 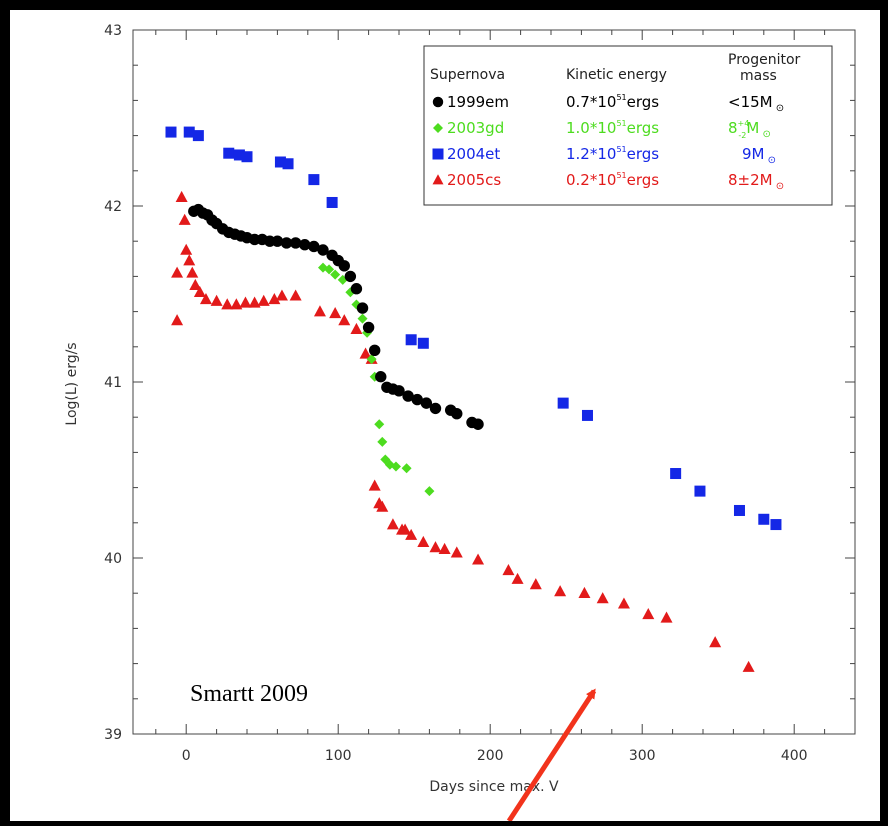 What do you see at coordinates (758, 76) in the screenshot?
I see `legend-header-mass-line2: mass` at bounding box center [758, 76].